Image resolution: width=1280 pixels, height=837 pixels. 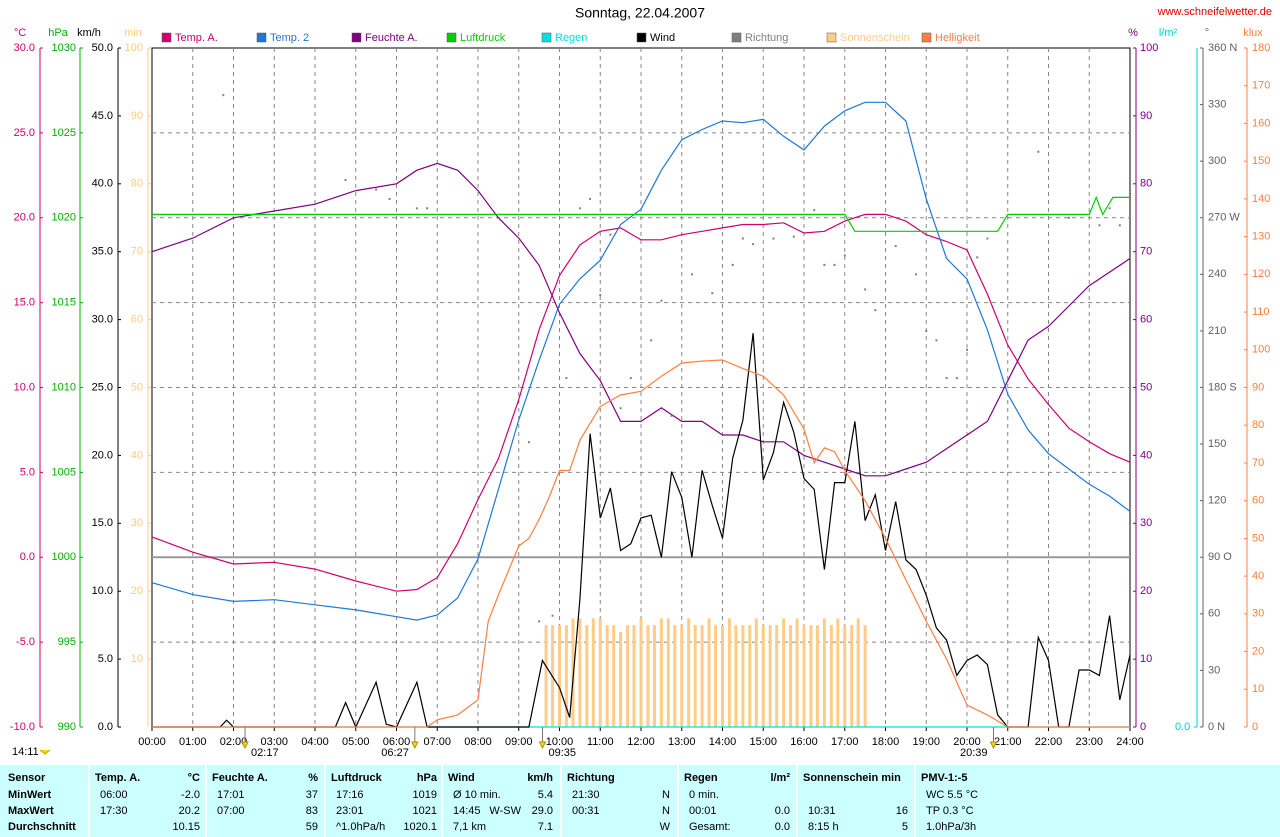 What do you see at coordinates (1216, 727) in the screenshot?
I see `axis-tick-label: 0 N` at bounding box center [1216, 727].